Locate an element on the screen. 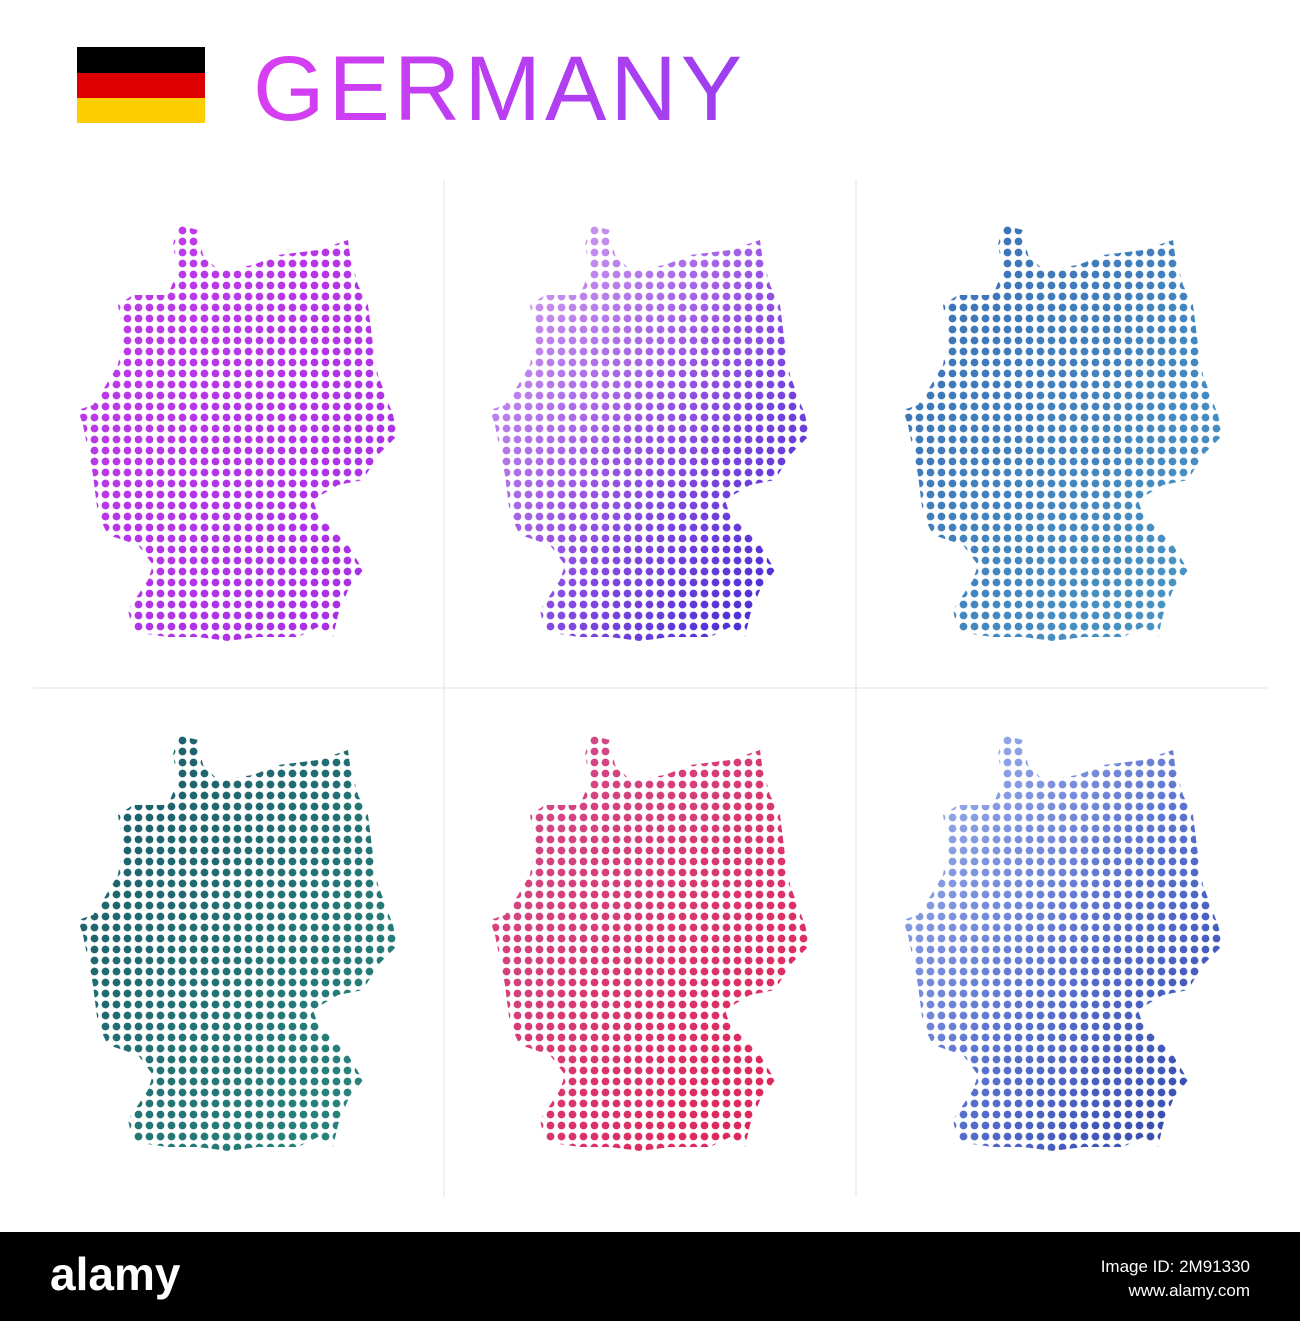 Image resolution: width=1300 pixels, height=1321 pixels. title: GERMANY is located at coordinates (499, 89).